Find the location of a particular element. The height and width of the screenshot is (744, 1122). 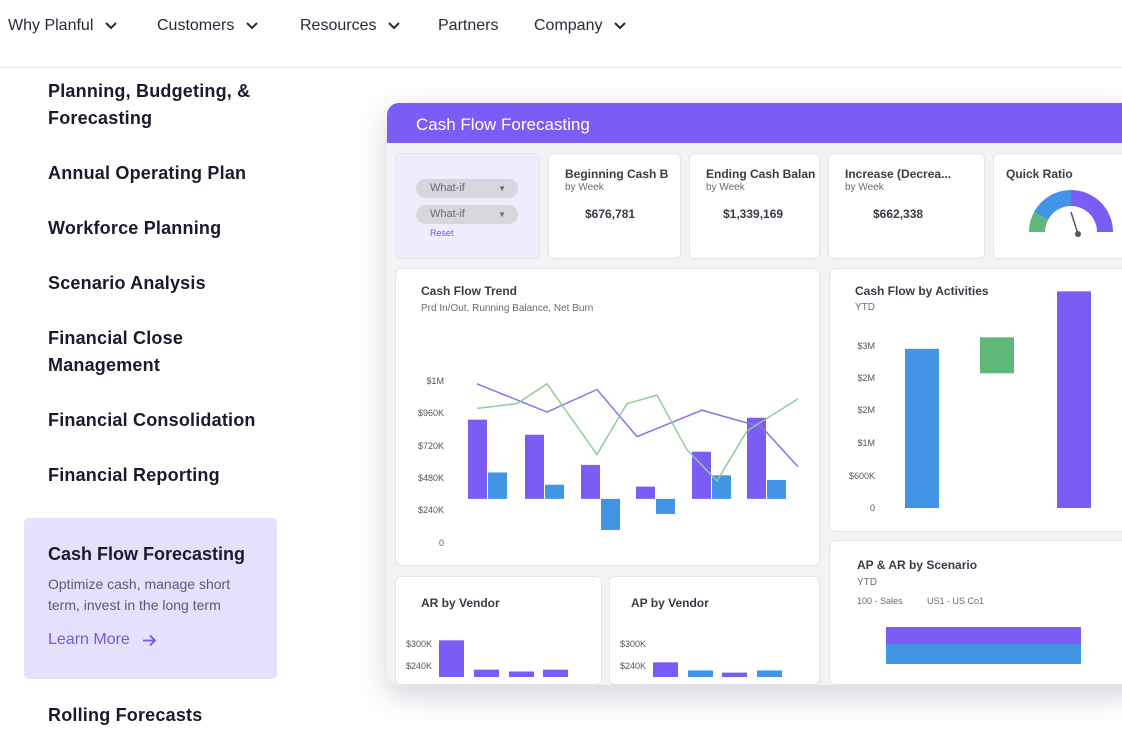

menu-item-label: Management is located at coordinates (104, 365).